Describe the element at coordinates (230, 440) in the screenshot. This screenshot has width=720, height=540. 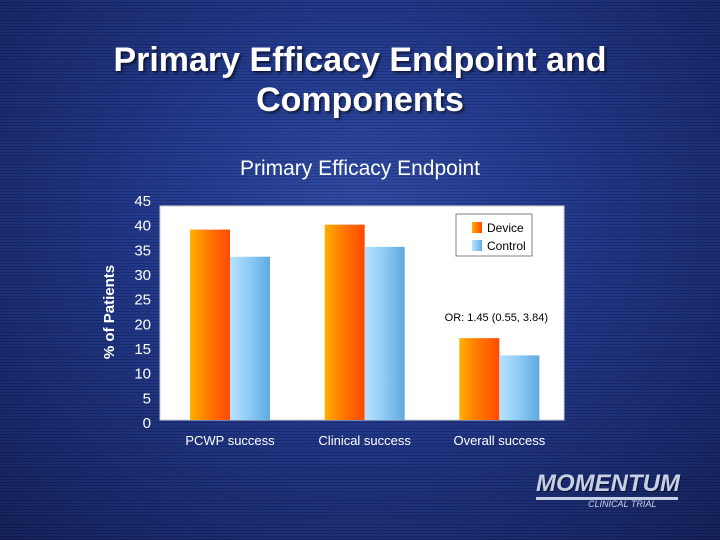
I see `x-tick-label: PCWP success` at that location.